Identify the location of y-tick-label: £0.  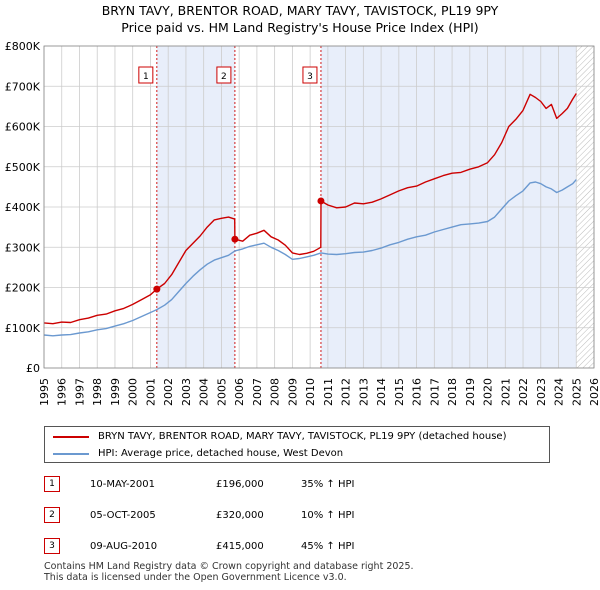
(33, 368).